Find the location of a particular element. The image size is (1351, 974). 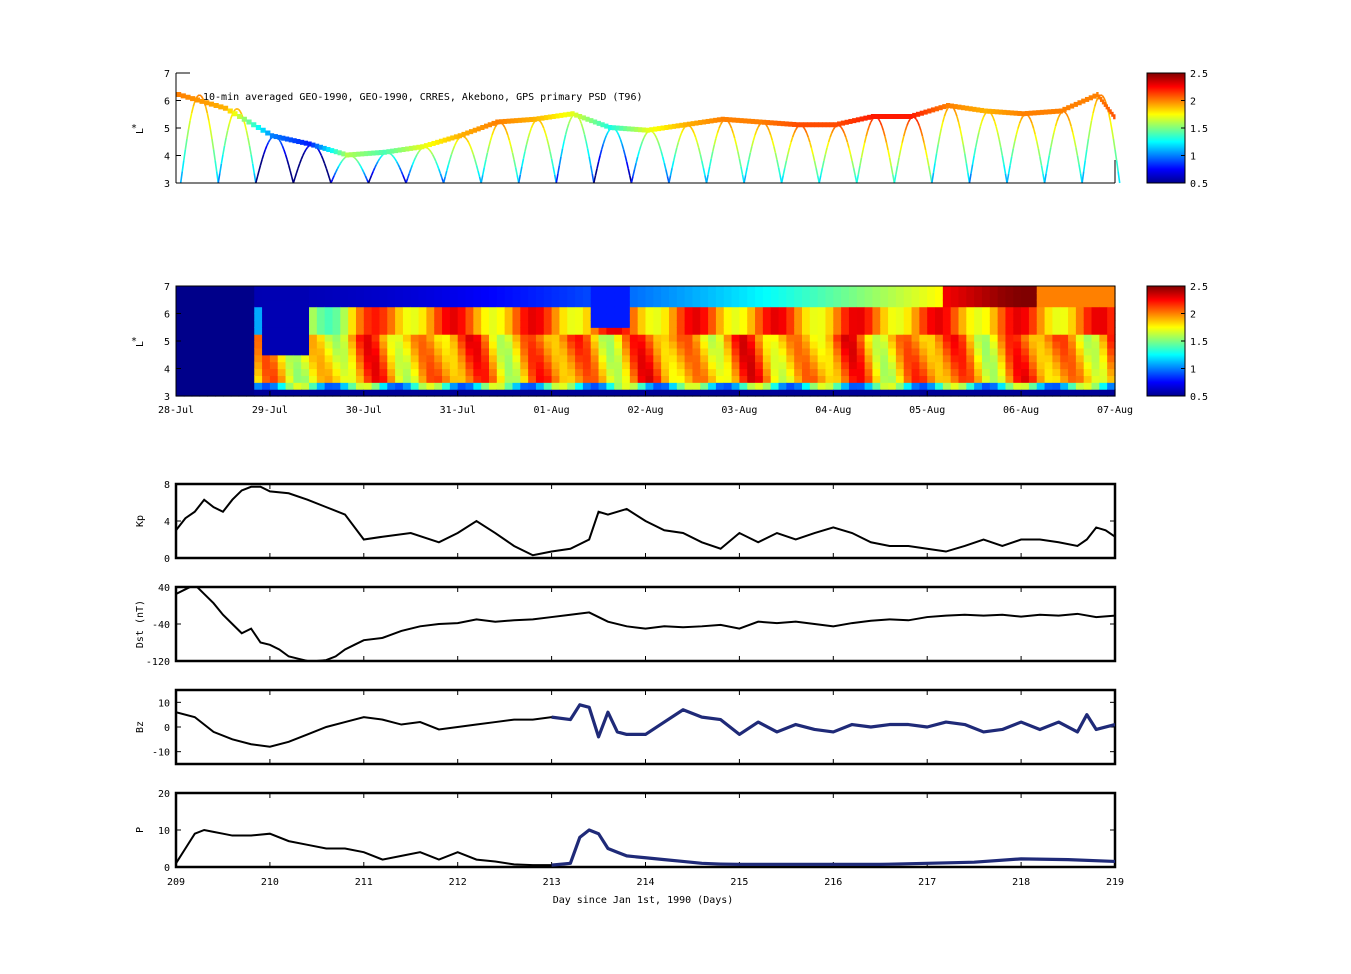

model-ylabel-star: * is located at coordinates (134, 341).